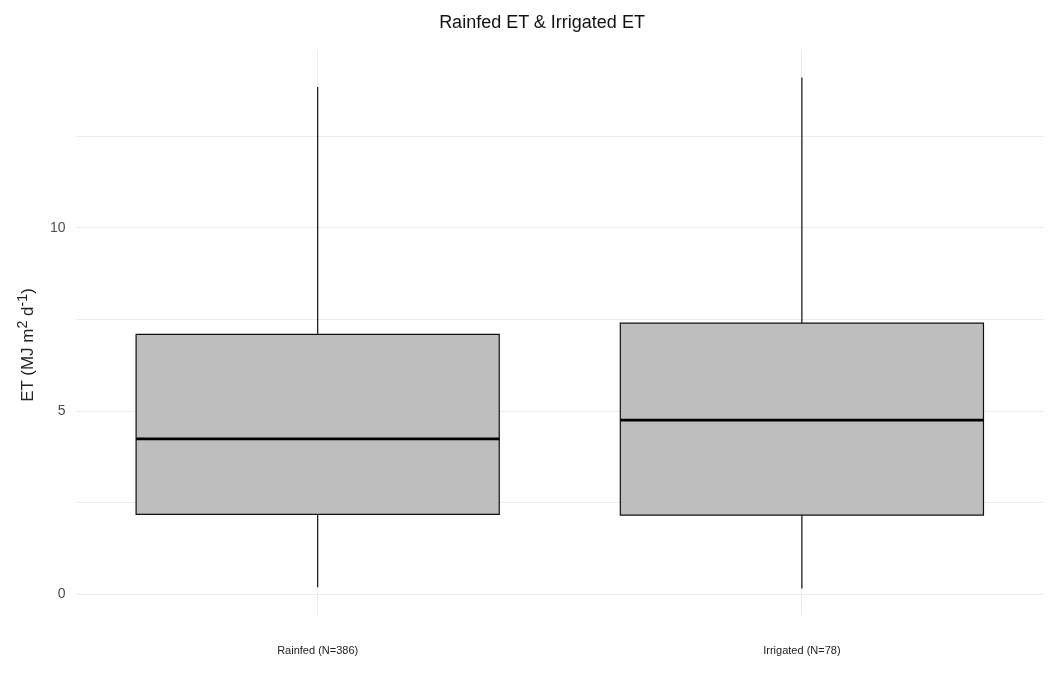 This screenshot has width=1052, height=692. Describe the element at coordinates (802, 650) in the screenshot. I see `x-tick-label: Irrigated (N=78)` at that location.